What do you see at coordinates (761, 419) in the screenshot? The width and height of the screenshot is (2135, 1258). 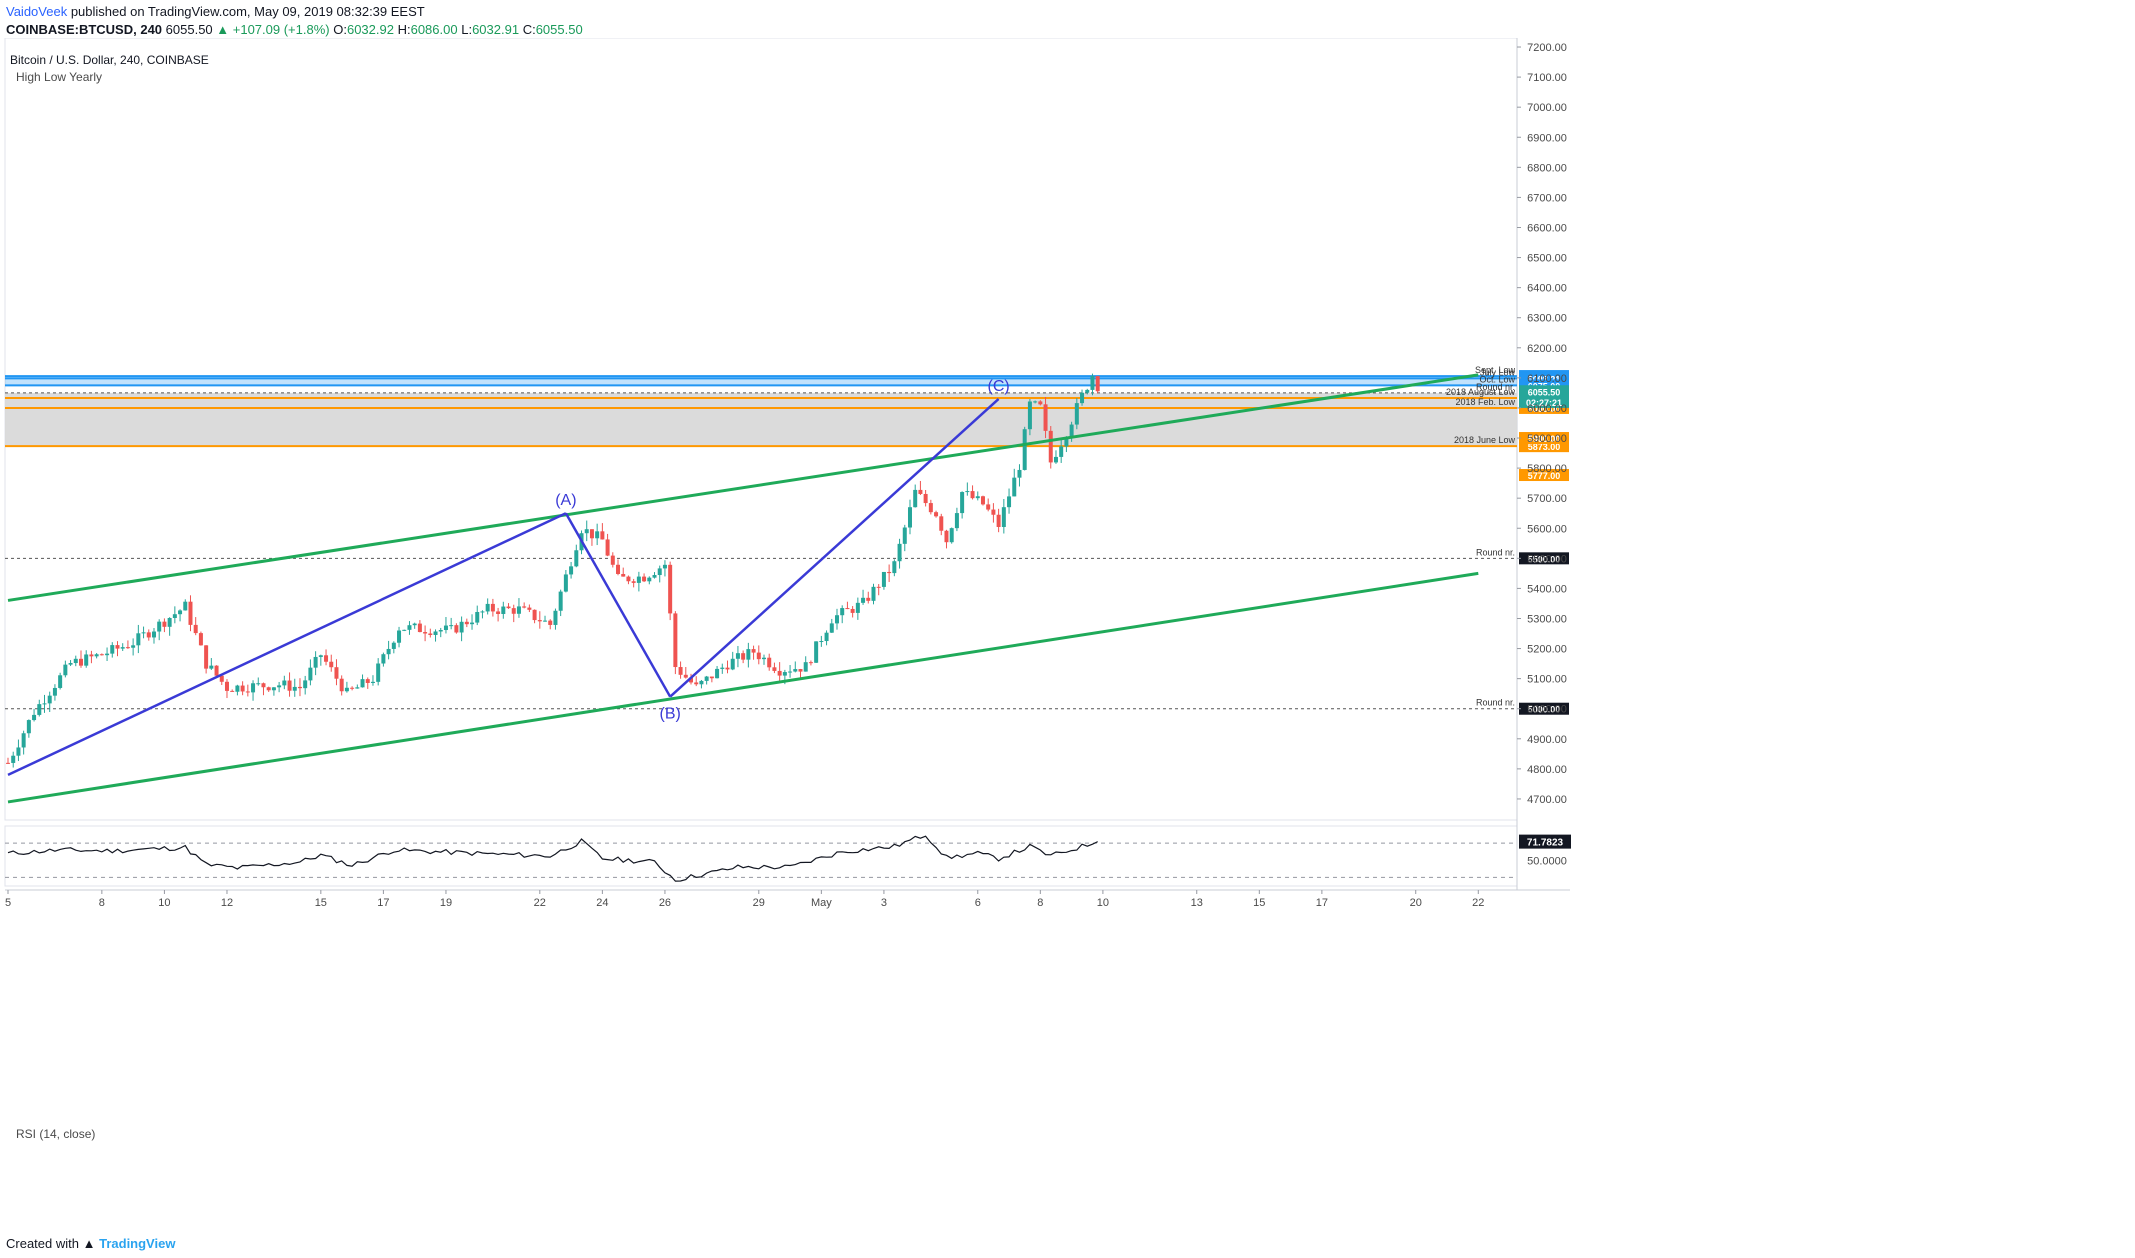 I see `level-zone` at bounding box center [761, 419].